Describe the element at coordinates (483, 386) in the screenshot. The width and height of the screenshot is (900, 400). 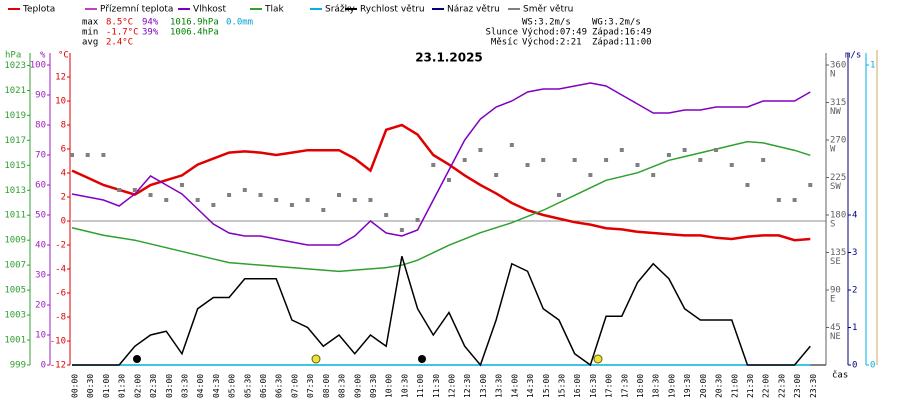
I see `x-tick-label: 13:00` at that location.